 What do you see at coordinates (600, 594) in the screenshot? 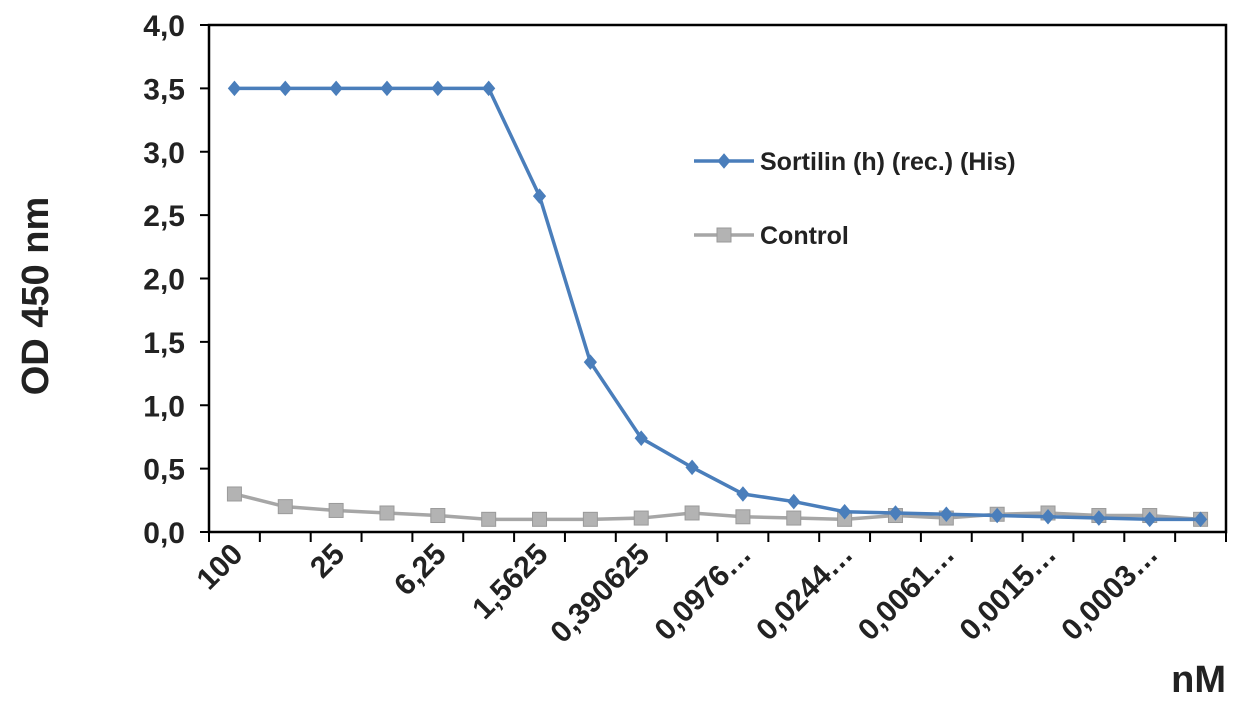
I see `x-tick-label: 0,390625` at bounding box center [600, 594].